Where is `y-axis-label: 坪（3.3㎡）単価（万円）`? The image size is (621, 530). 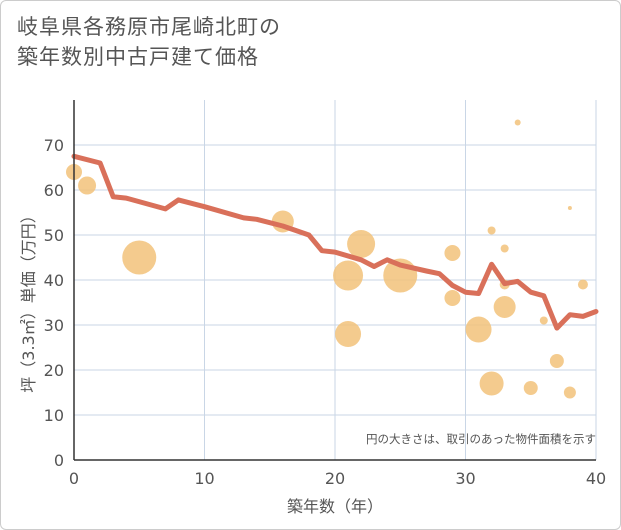
y-axis-label: 坪（3.3㎡）単価（万円） is located at coordinates (28, 299).